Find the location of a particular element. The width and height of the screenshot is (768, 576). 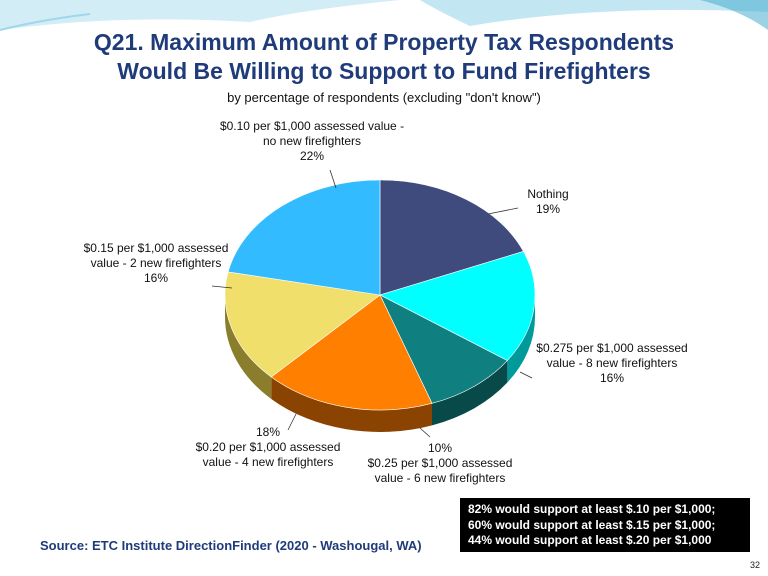

slice-category-label: value - 4 new firefighters is located at coordinates (268, 462).